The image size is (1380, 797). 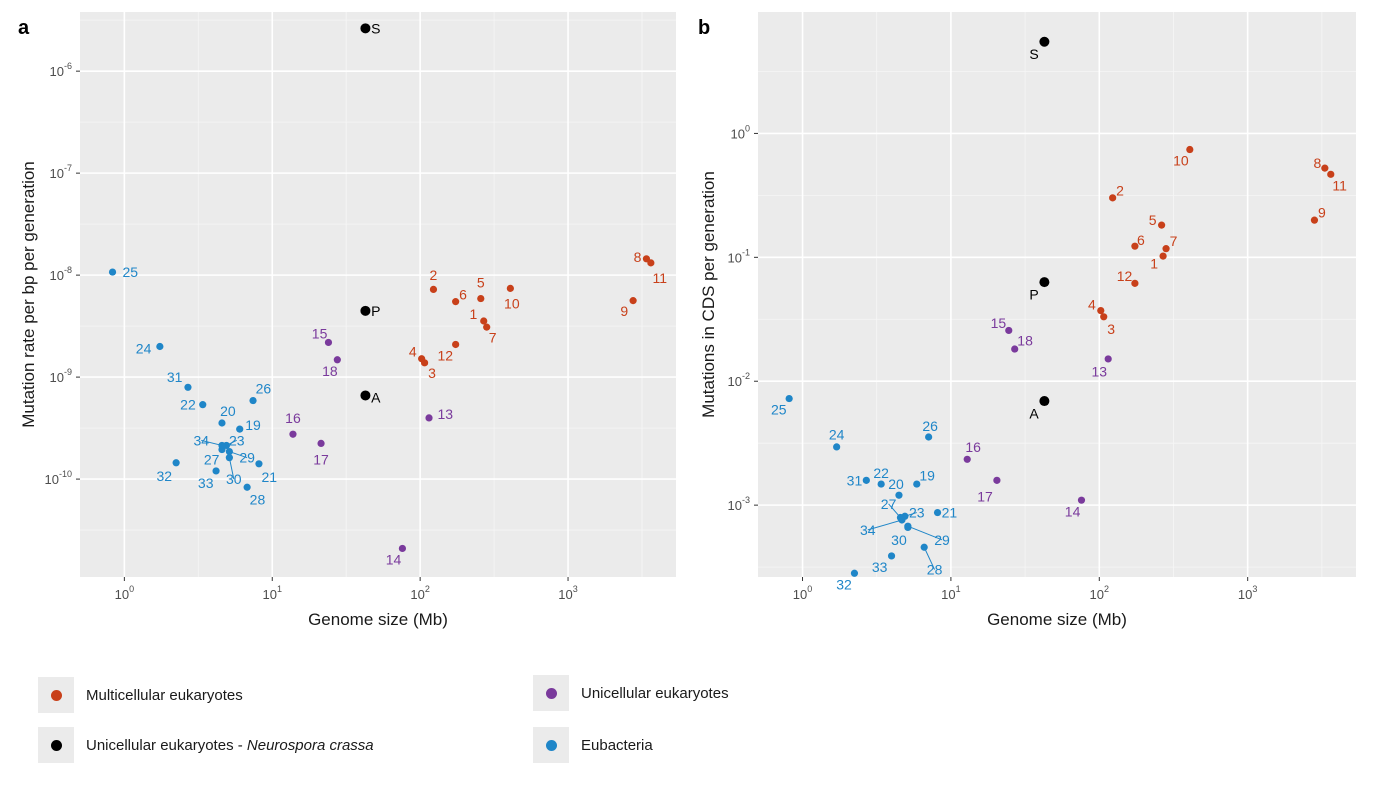 I want to click on y-tick-label: 10⁻², so click(x=739, y=380).